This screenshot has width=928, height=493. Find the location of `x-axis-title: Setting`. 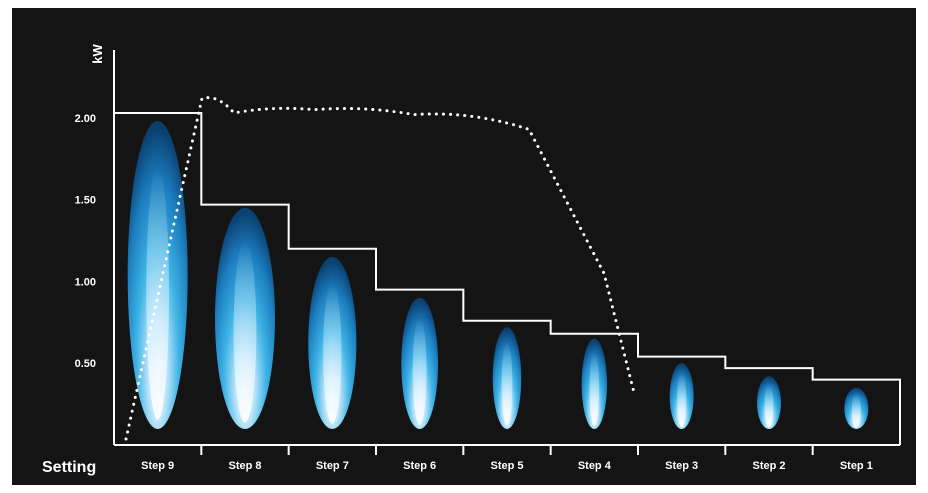

x-axis-title: Setting is located at coordinates (69, 467).